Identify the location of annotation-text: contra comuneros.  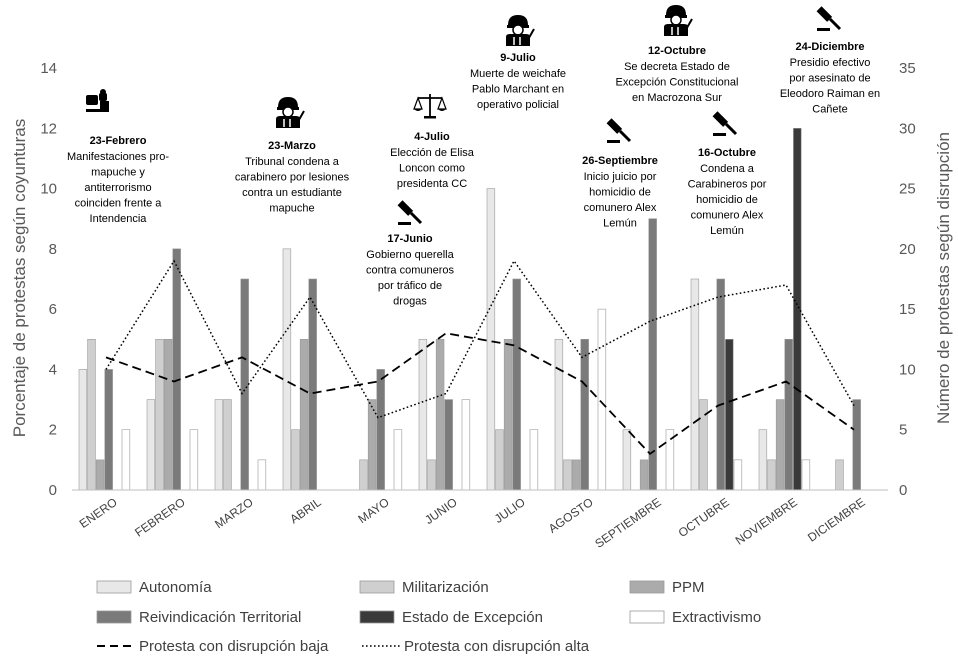
(410, 271).